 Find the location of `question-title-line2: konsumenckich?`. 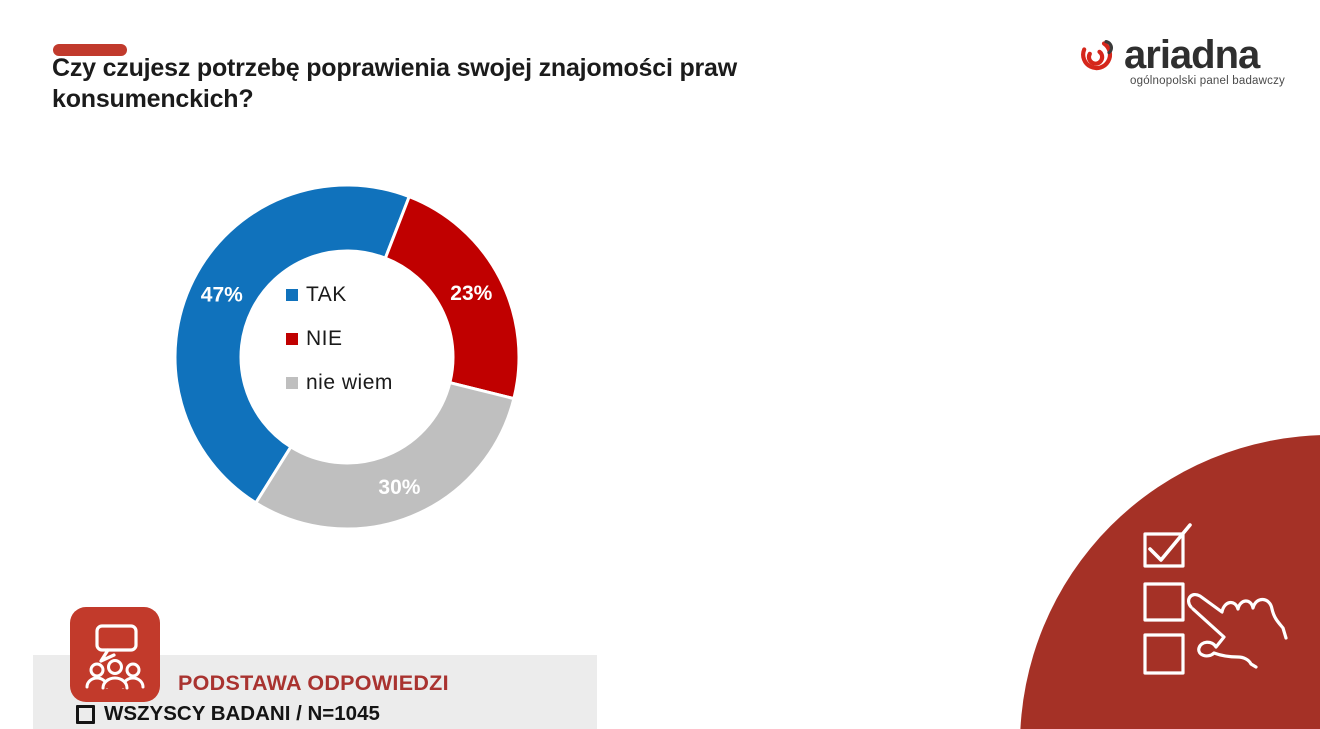

question-title-line2: konsumenckich? is located at coordinates (153, 99).